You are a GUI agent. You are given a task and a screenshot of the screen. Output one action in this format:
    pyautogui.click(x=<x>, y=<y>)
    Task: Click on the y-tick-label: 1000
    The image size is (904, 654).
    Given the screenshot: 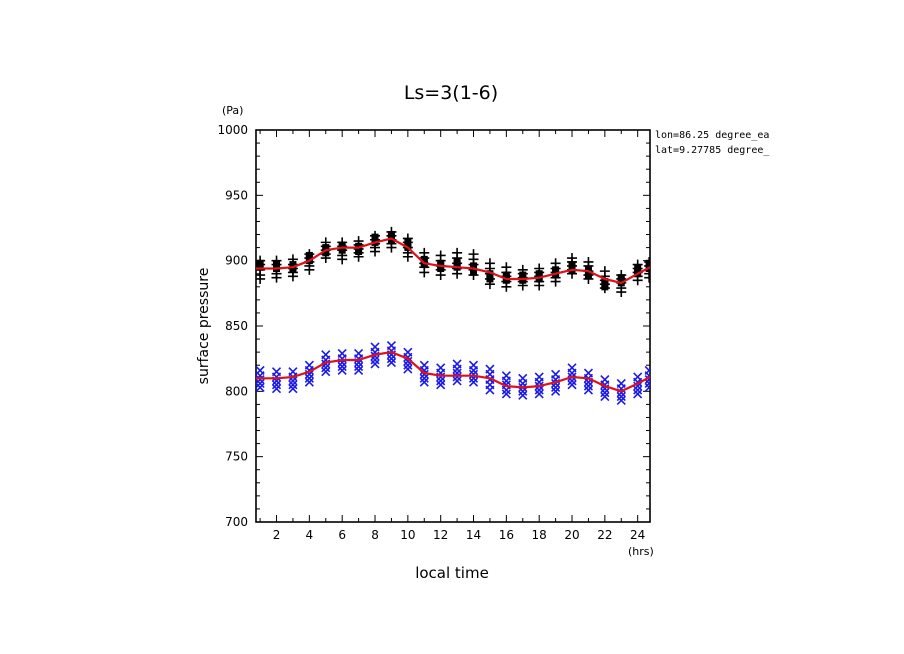 What is the action you would take?
    pyautogui.click(x=232, y=130)
    